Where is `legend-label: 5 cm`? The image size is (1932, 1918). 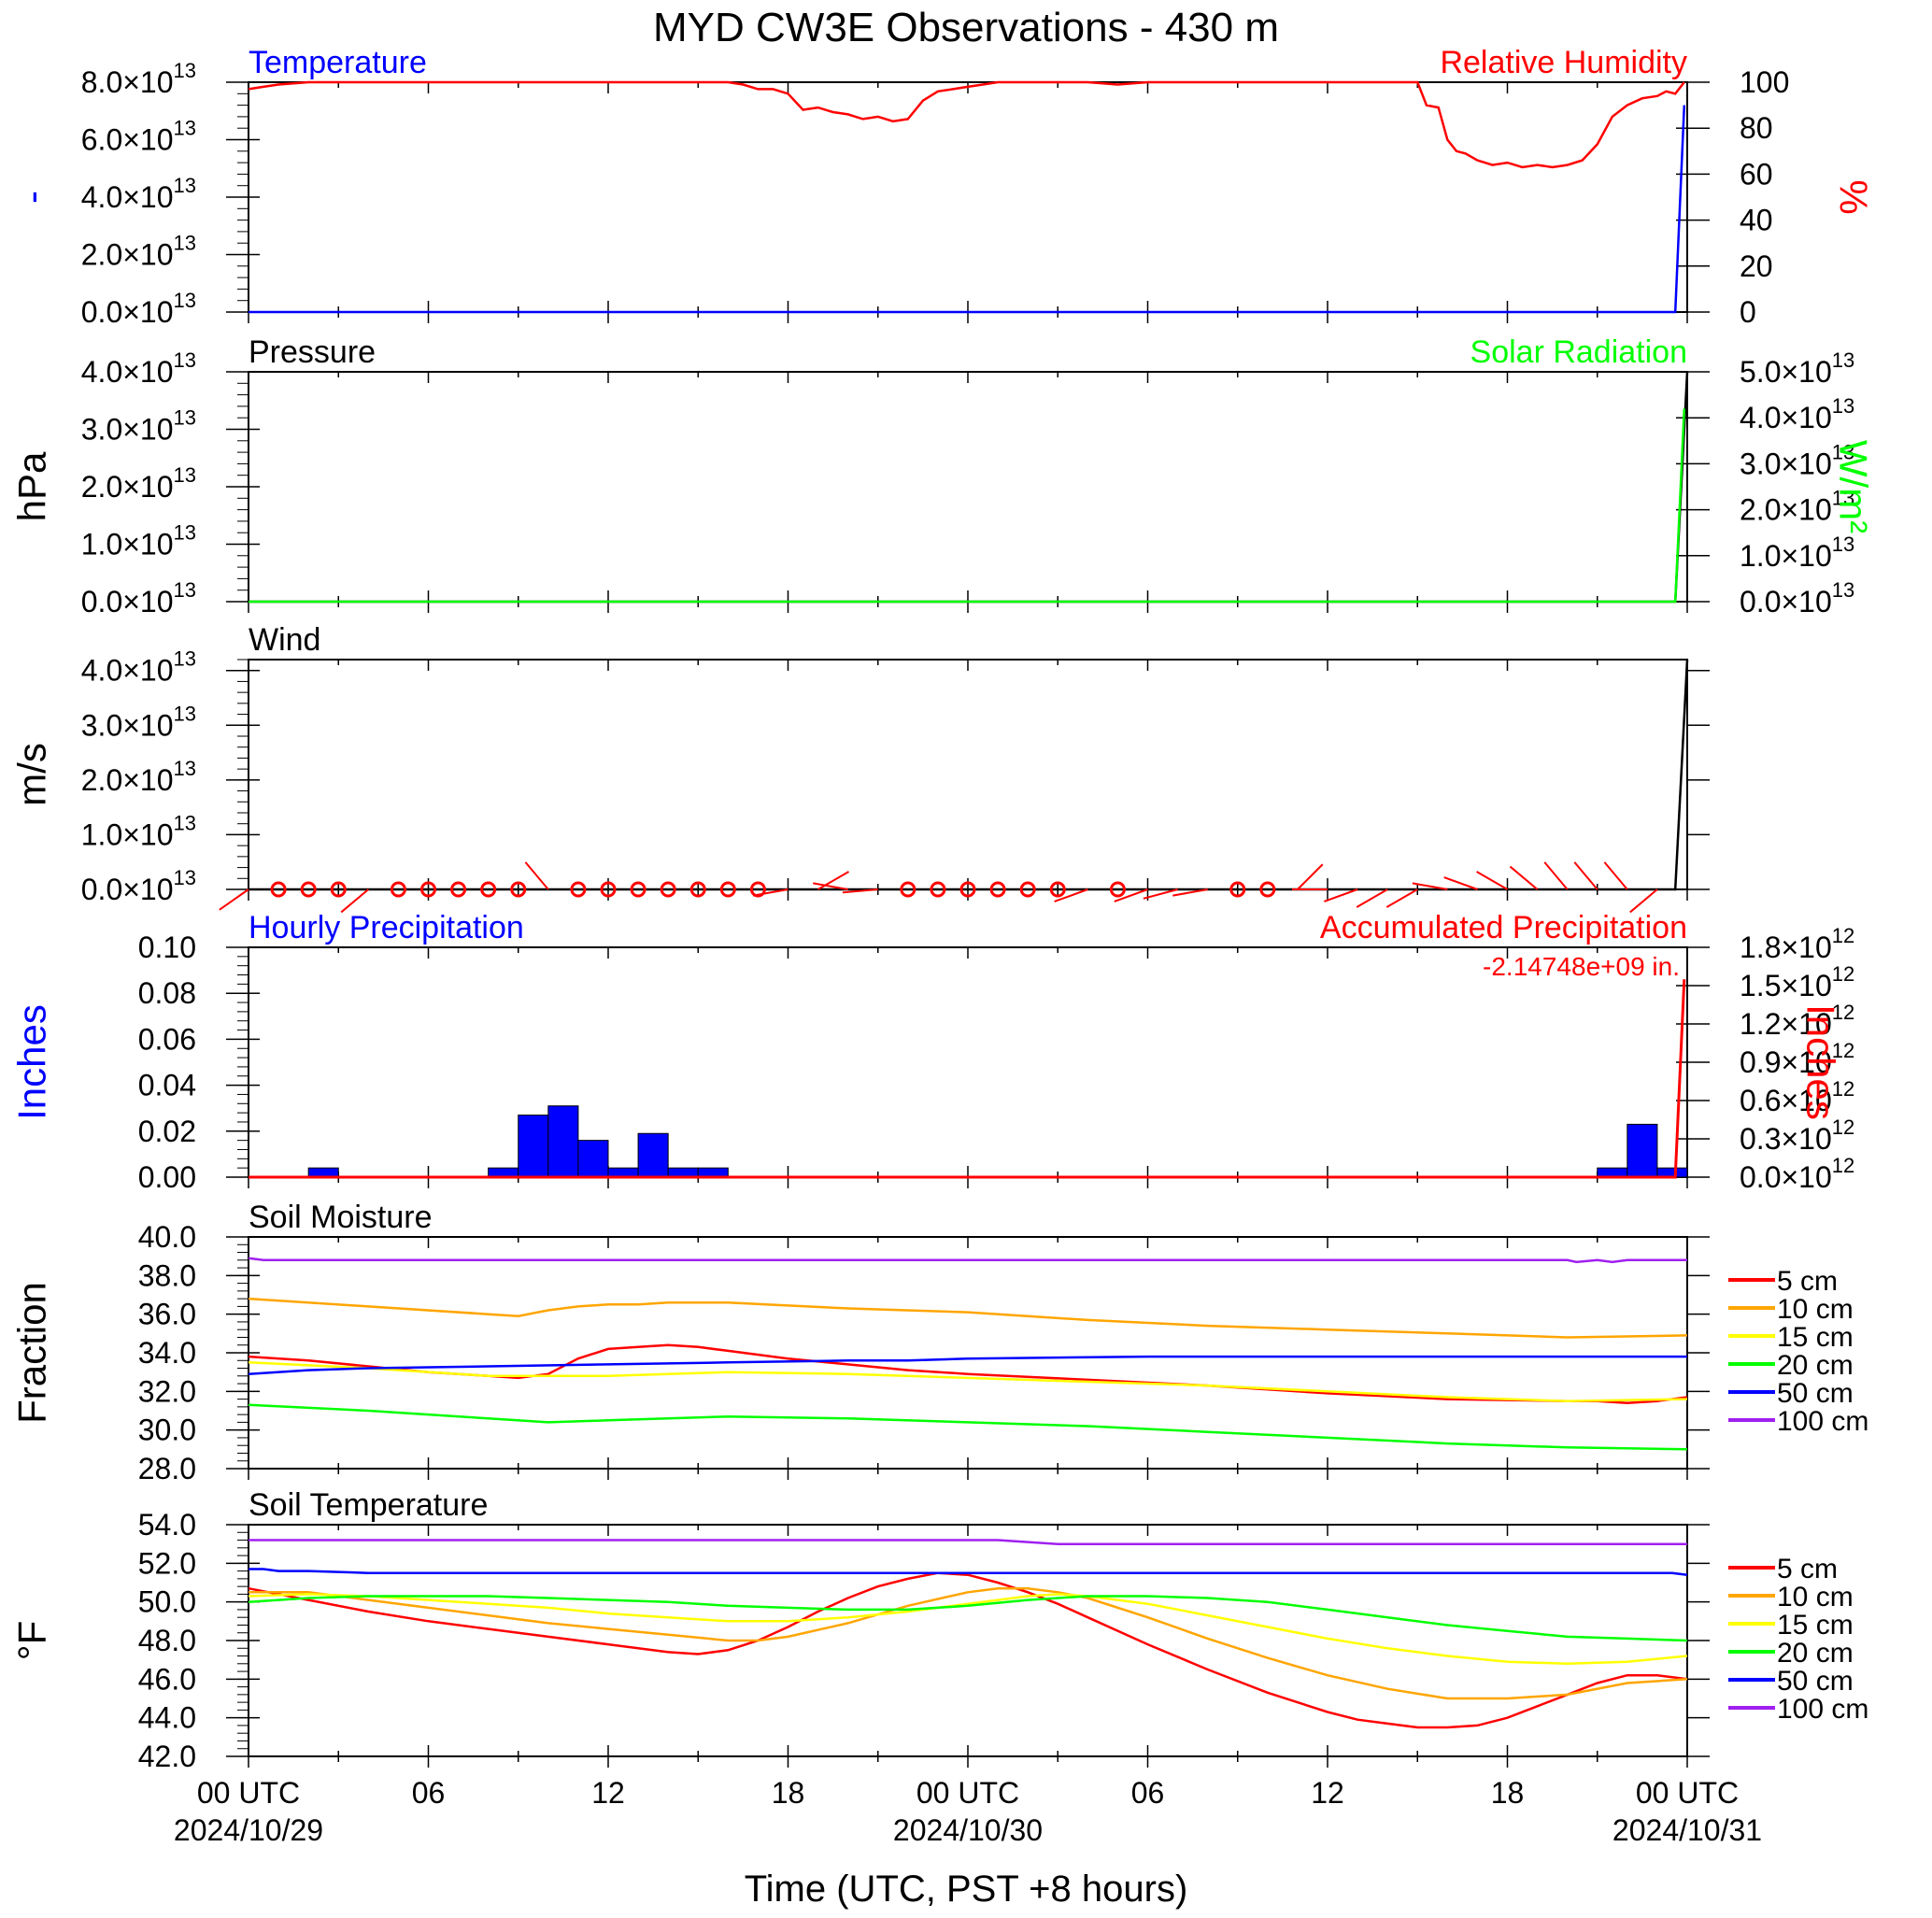 legend-label: 5 cm is located at coordinates (1807, 1282).